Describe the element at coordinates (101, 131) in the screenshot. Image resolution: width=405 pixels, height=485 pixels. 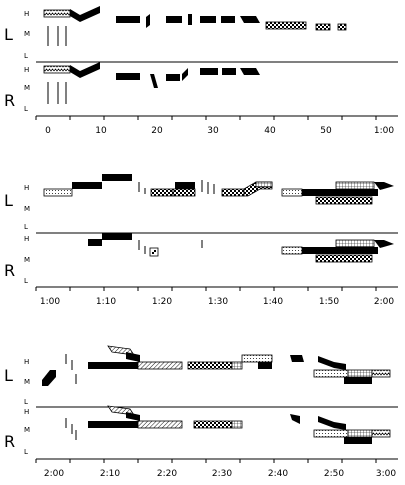
I see `time-tick-label: 10` at that location.